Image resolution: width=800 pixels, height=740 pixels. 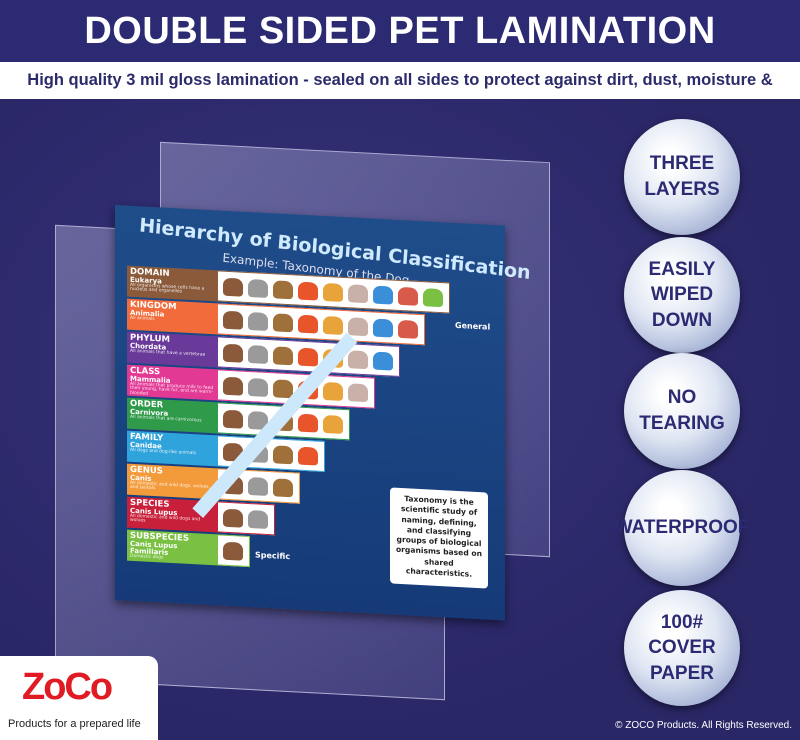 What do you see at coordinates (682, 411) in the screenshot?
I see `feature-badge: NO TEARING` at bounding box center [682, 411].